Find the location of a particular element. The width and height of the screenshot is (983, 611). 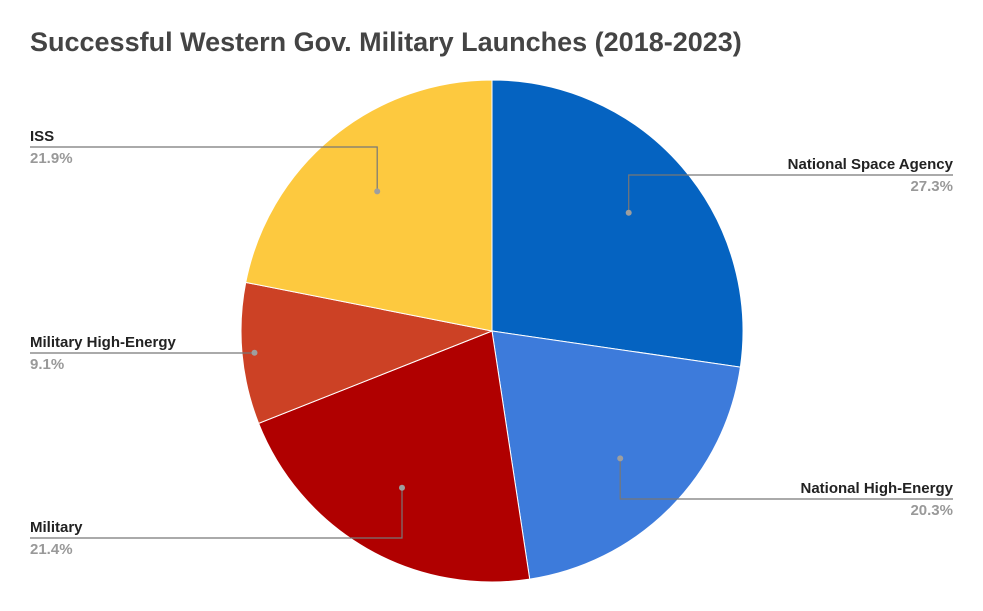

slice-percent-military: 21.4% is located at coordinates (51, 549).